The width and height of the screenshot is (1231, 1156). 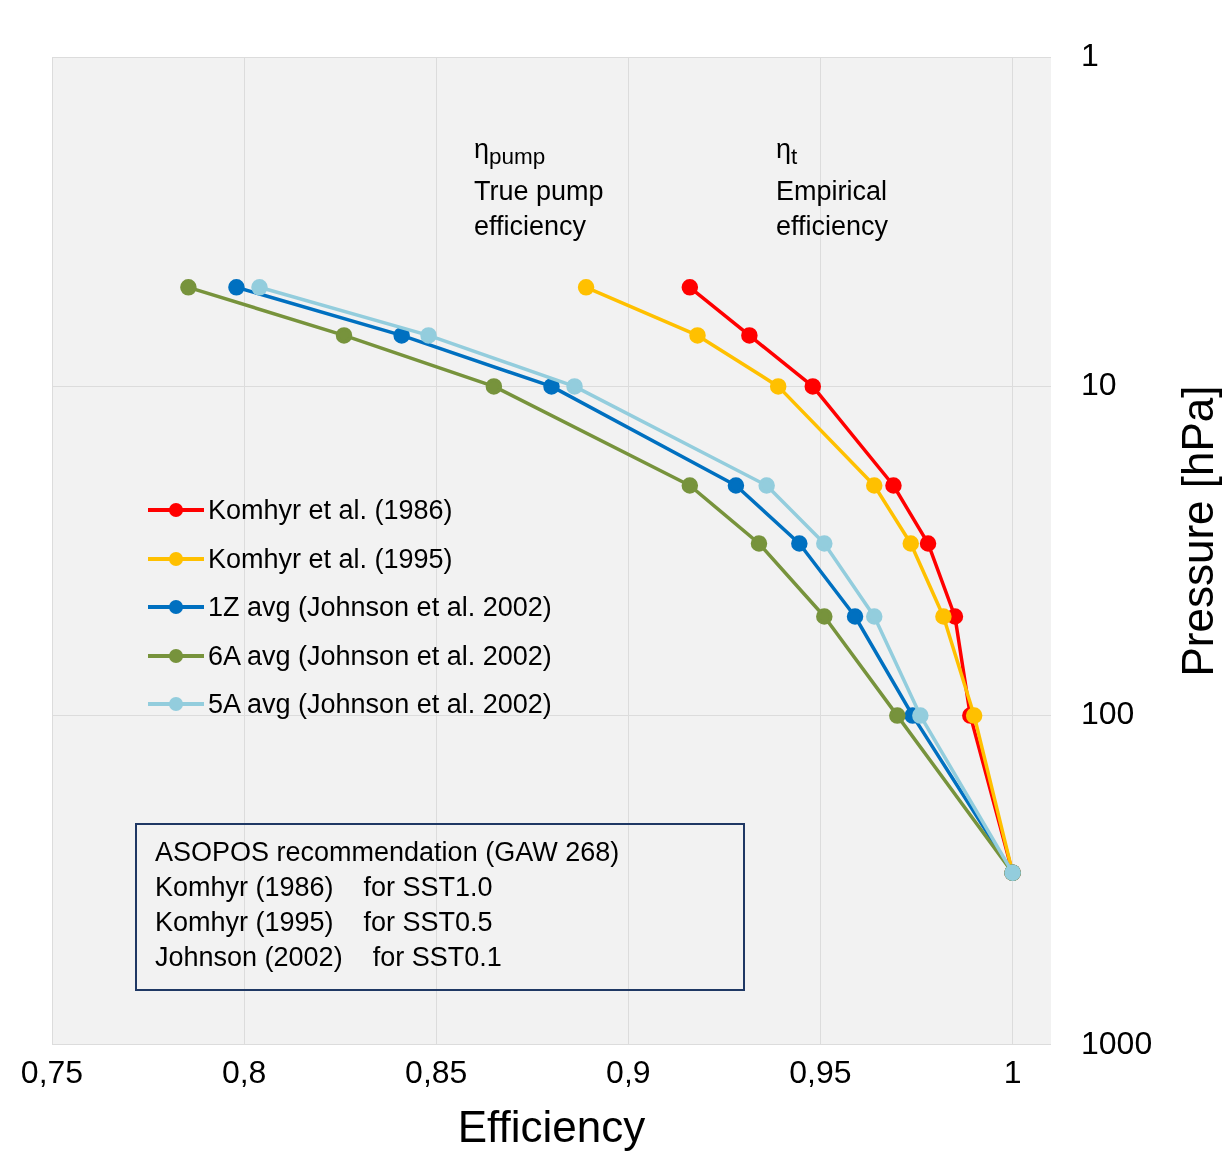 What do you see at coordinates (1198, 531) in the screenshot?
I see `y-axis-title: Pressure [hPa]` at bounding box center [1198, 531].